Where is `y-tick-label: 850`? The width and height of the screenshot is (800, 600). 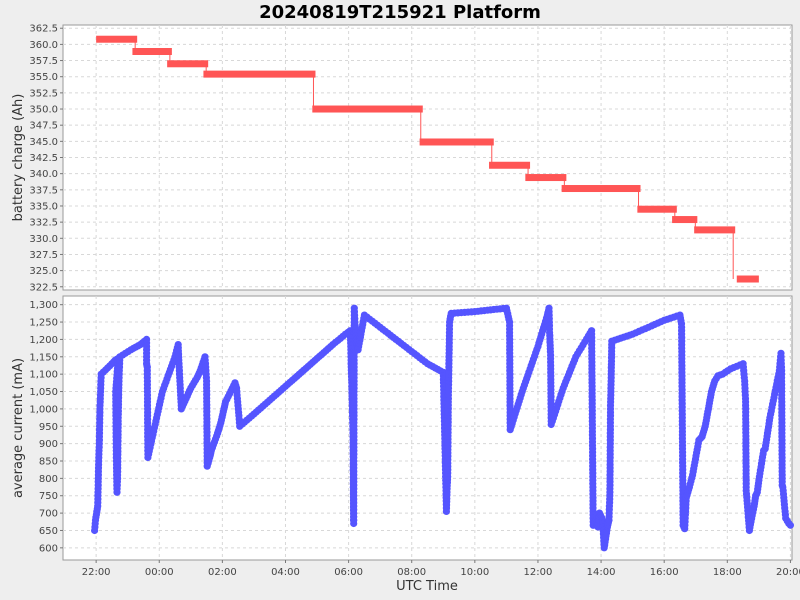 y-tick-label: 850 is located at coordinates (48, 462).